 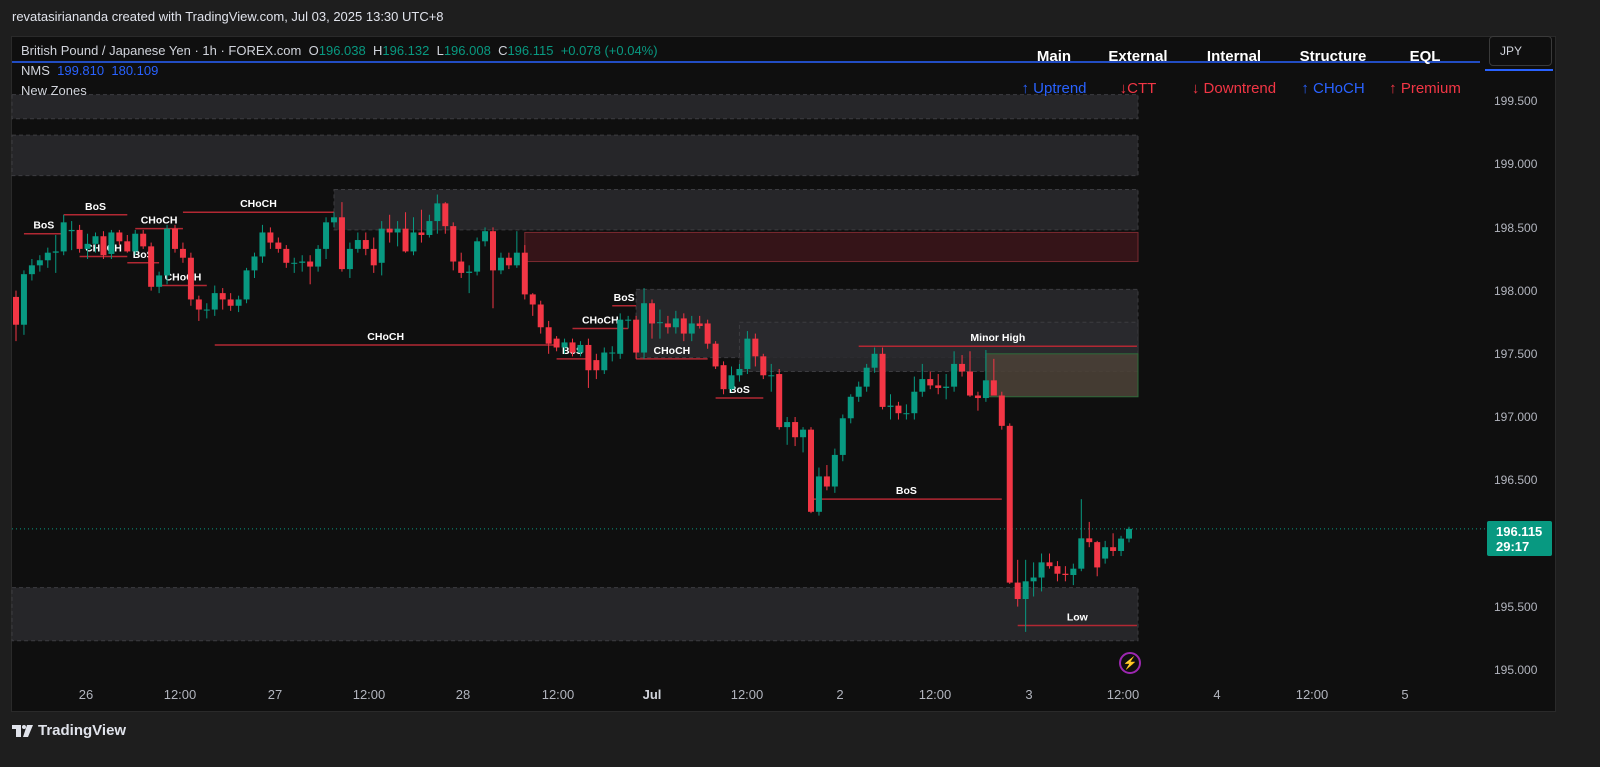 What do you see at coordinates (1518, 366) in the screenshot?
I see `price-axis` at bounding box center [1518, 366].